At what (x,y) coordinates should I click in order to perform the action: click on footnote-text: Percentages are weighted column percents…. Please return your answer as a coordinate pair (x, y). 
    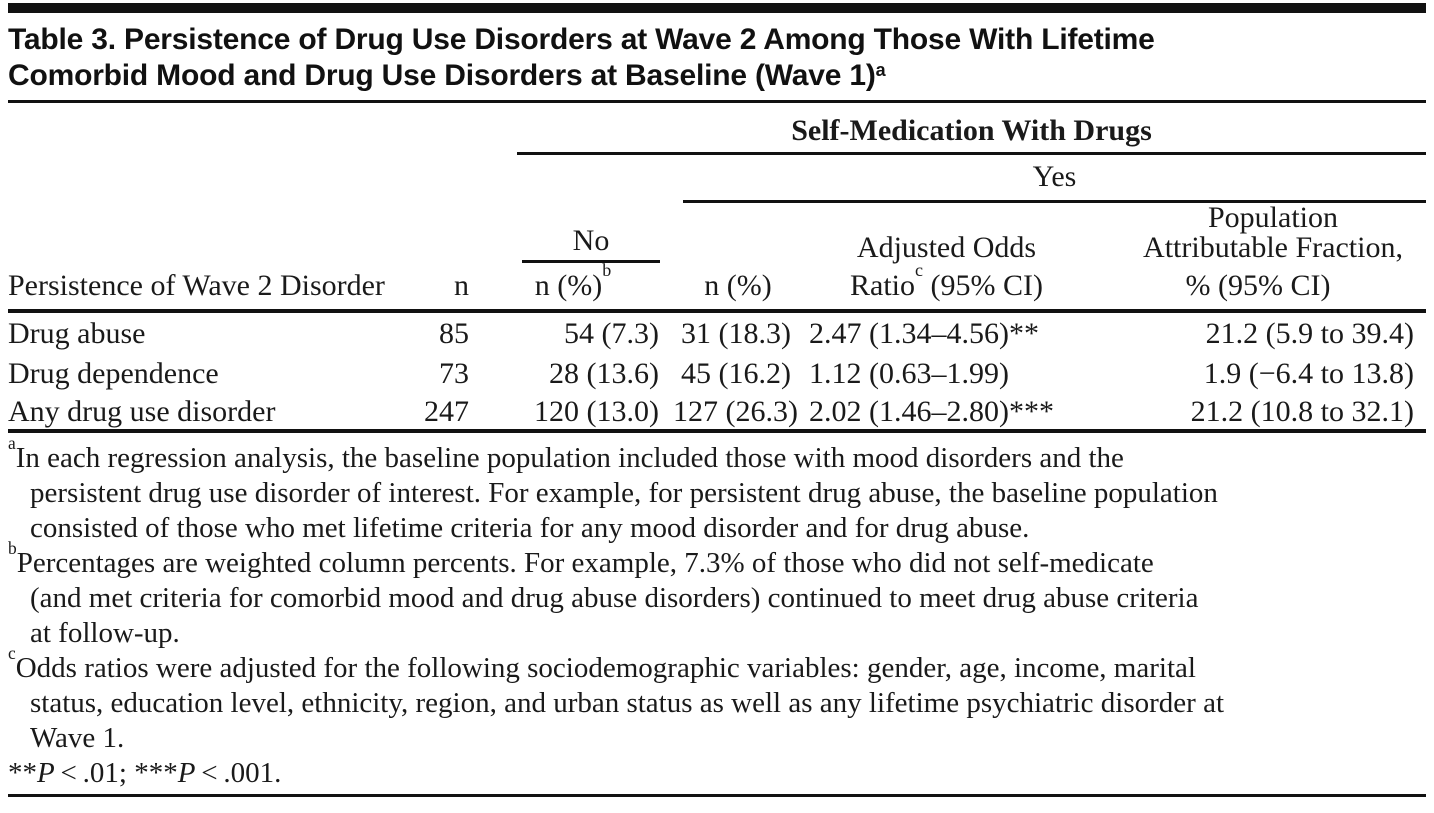
    Looking at the image, I should click on (585, 563).